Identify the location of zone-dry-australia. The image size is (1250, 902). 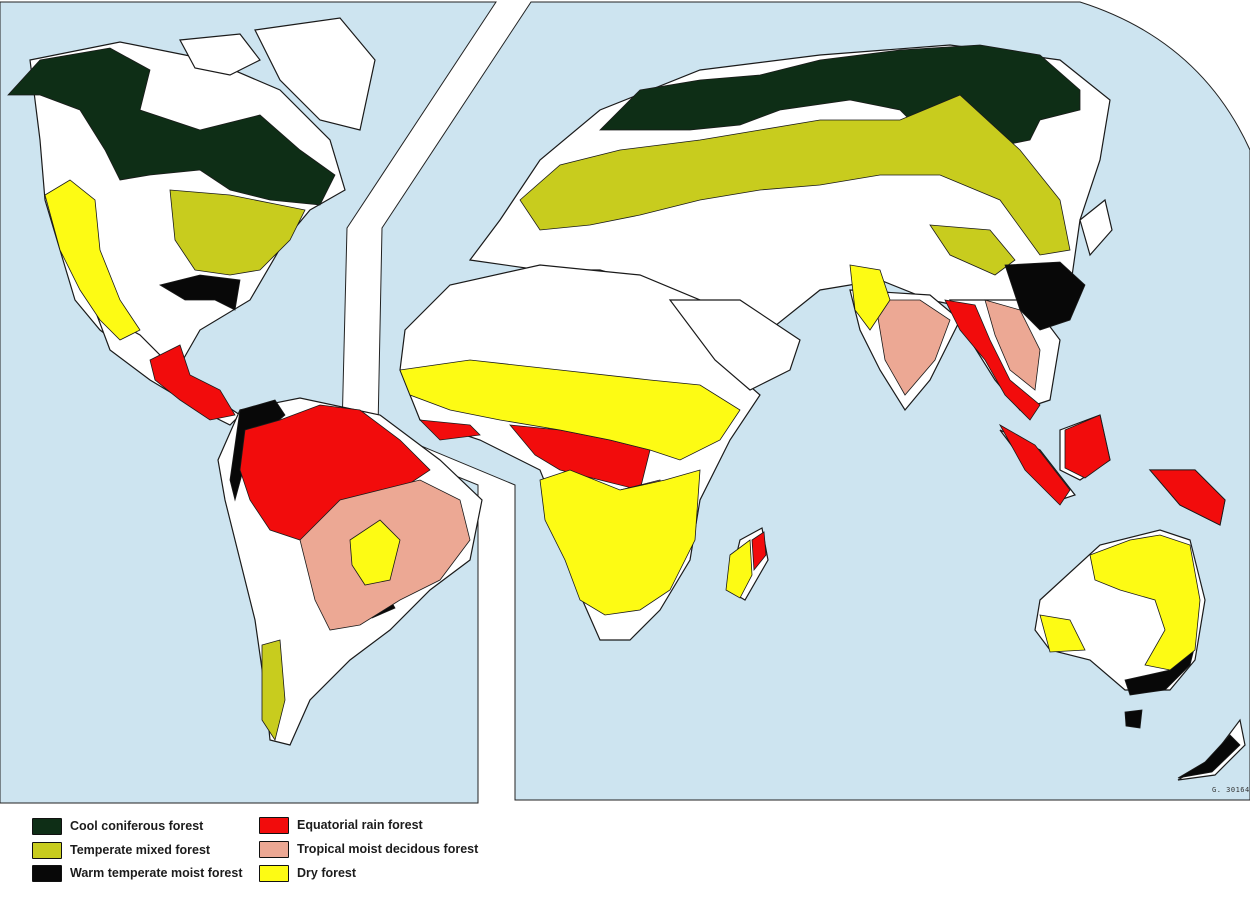
(1145, 602).